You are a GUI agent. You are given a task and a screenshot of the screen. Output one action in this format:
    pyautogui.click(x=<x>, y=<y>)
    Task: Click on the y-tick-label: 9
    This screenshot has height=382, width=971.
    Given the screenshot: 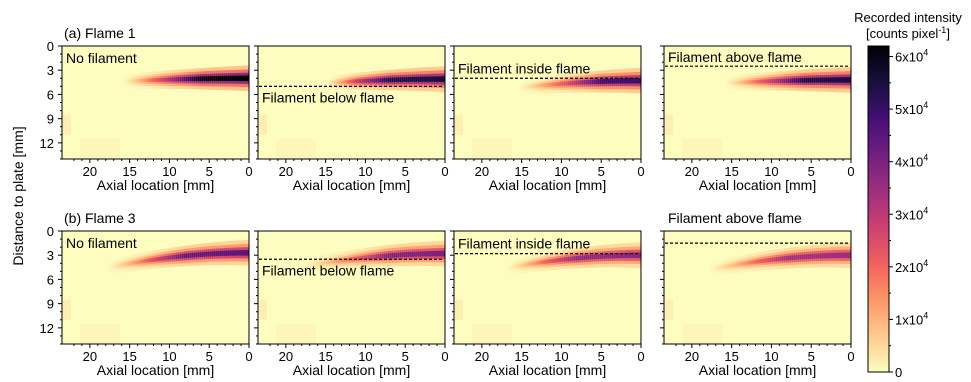 What is the action you would take?
    pyautogui.click(x=50, y=119)
    